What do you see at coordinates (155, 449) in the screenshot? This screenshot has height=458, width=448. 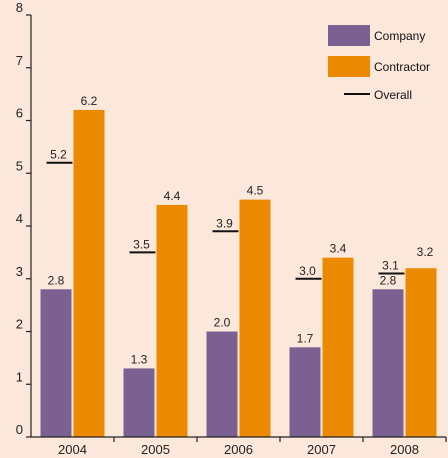 I see `x-tick-label: 2005` at bounding box center [155, 449].